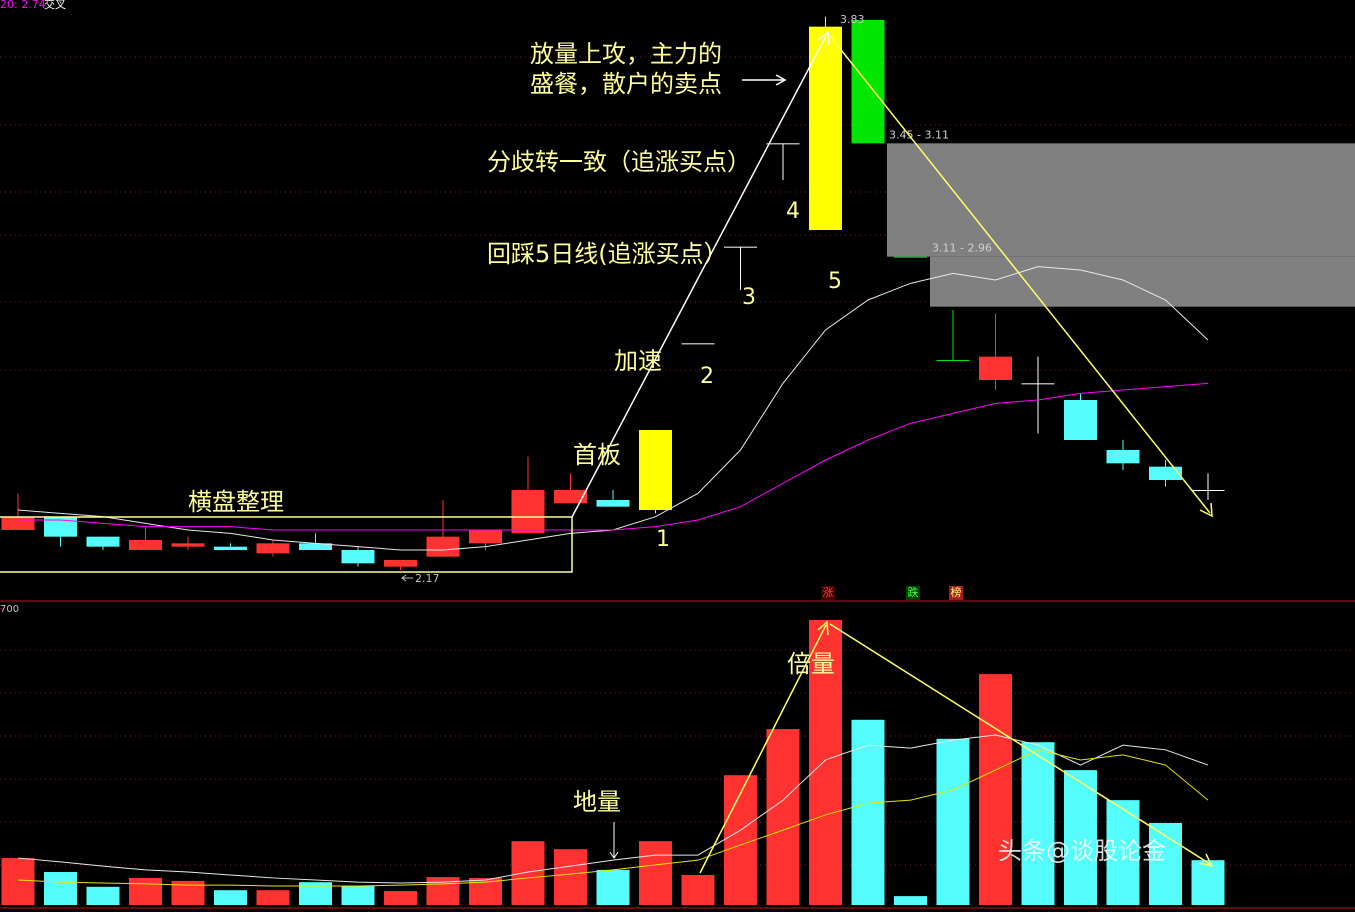 This screenshot has width=1355, height=912. Describe the element at coordinates (1121, 200) in the screenshot. I see `gap-zone` at that location.